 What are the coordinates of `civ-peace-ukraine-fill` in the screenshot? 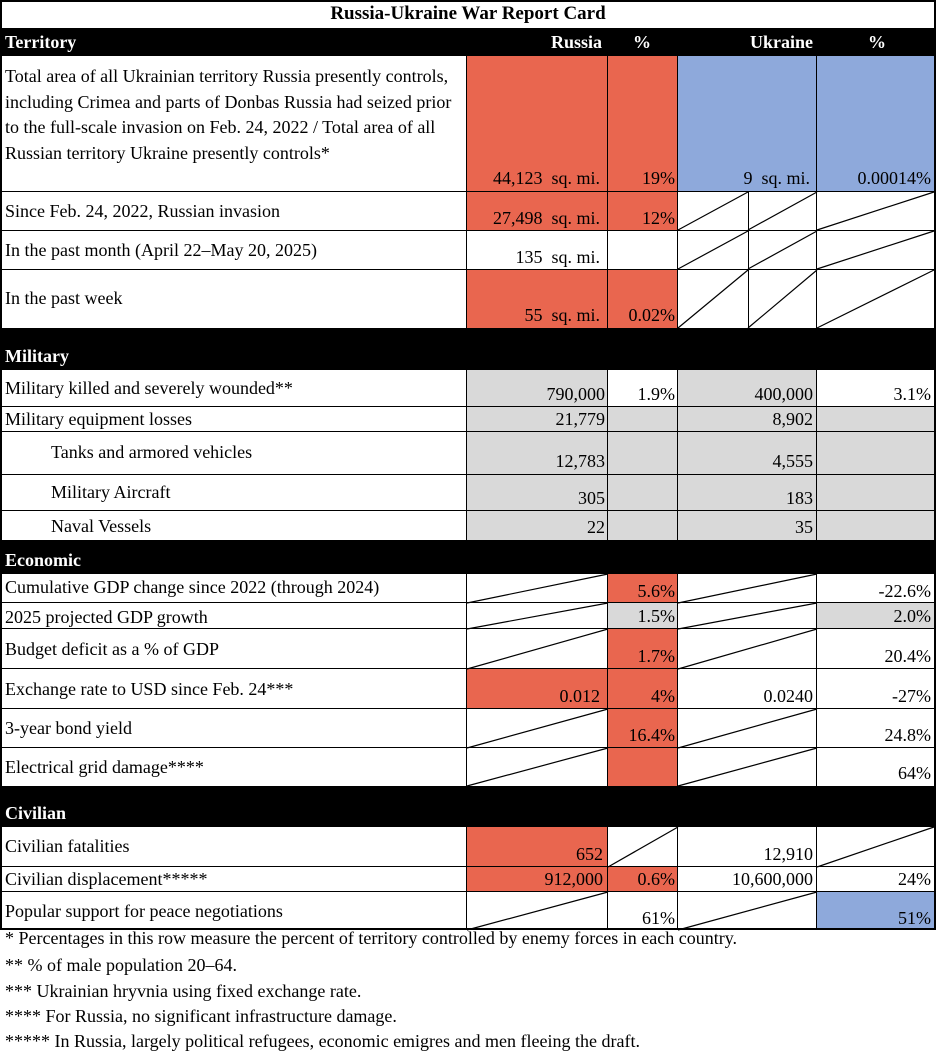 It's located at (875, 910).